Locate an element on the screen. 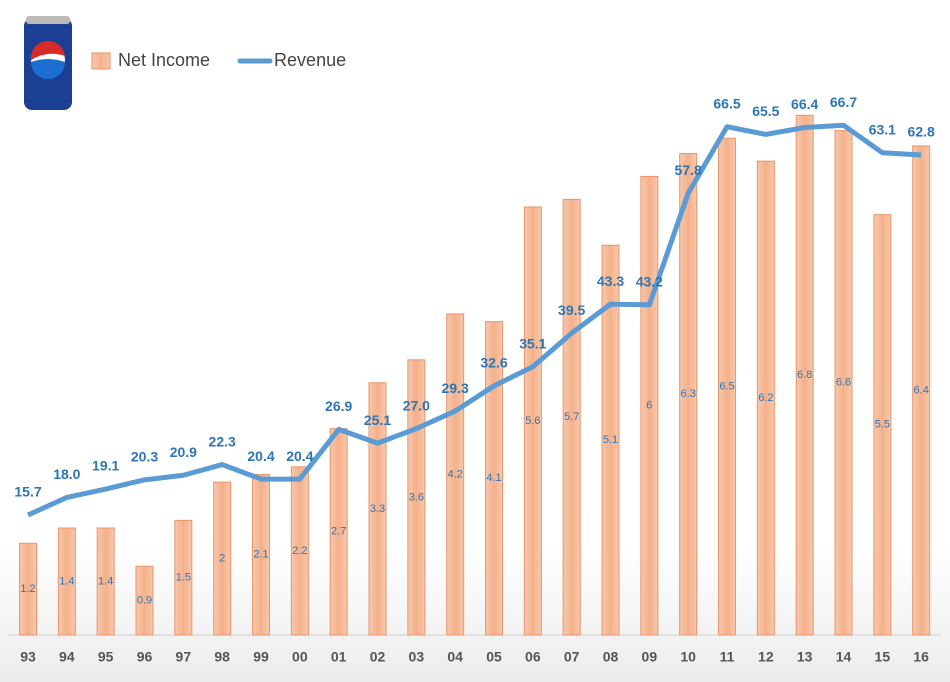 This screenshot has height=682, width=950. bar-value-label: 2 is located at coordinates (222, 558).